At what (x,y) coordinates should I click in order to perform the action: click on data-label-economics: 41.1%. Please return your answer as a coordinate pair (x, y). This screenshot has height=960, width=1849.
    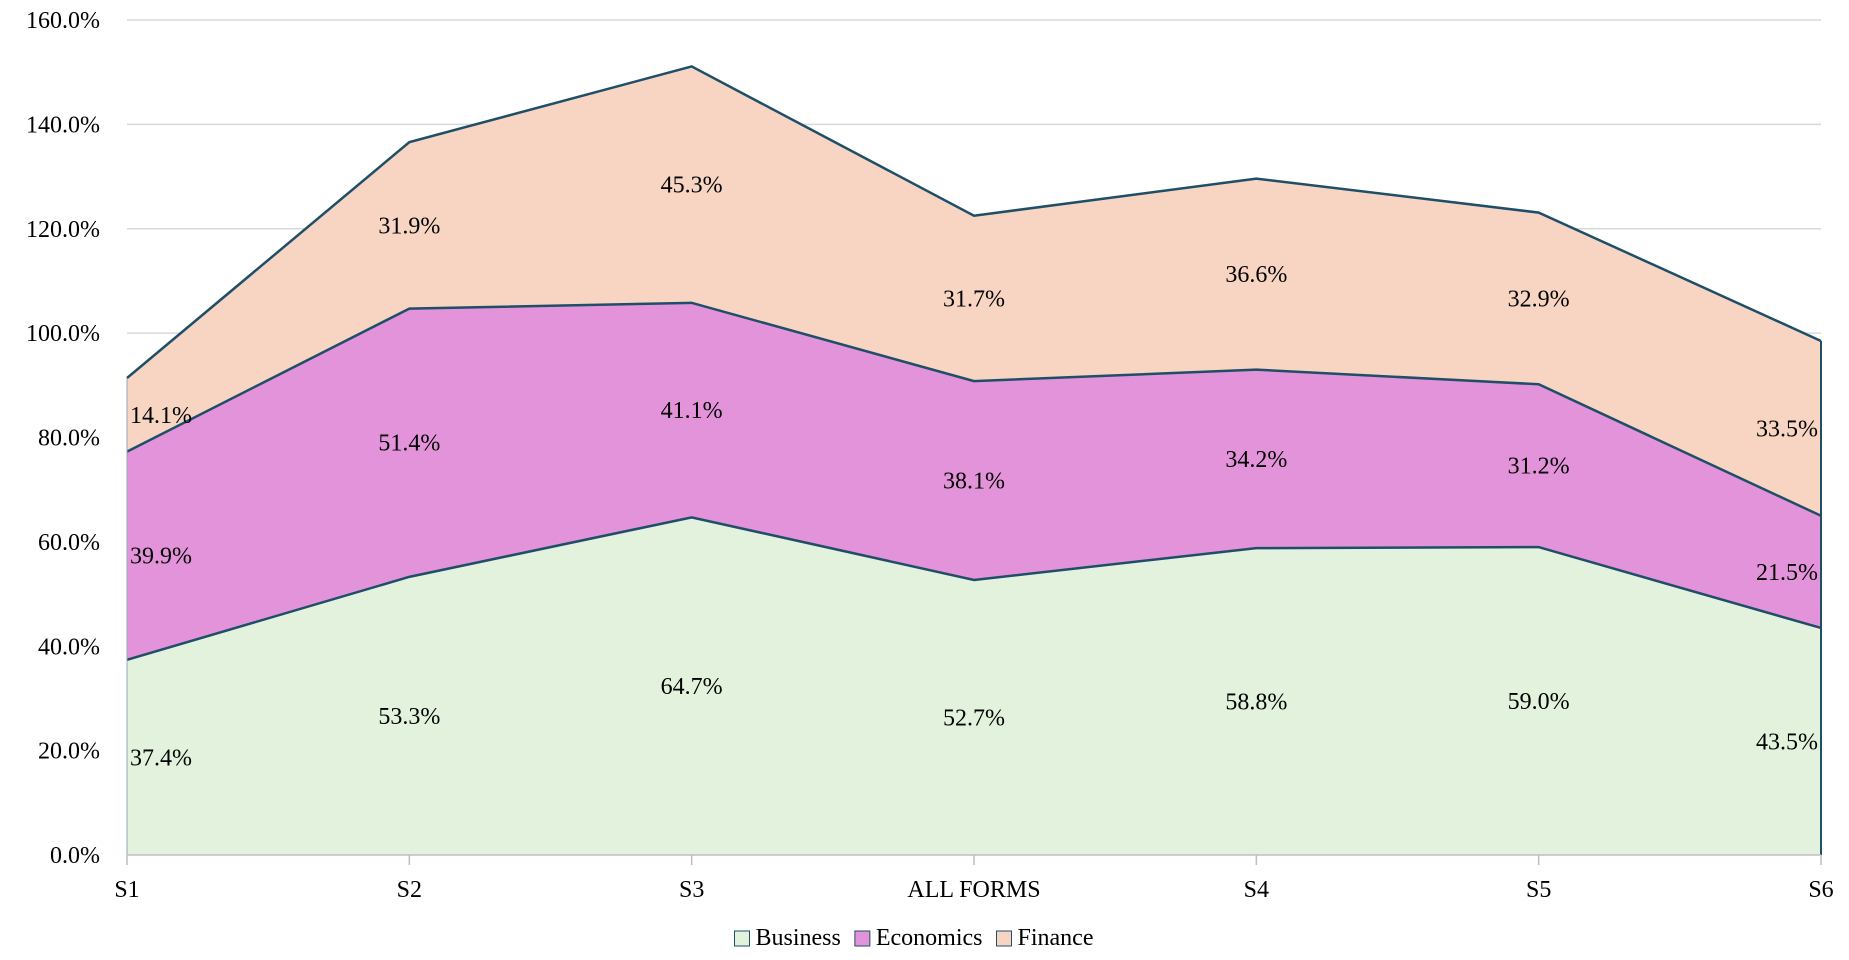
    Looking at the image, I should click on (692, 411).